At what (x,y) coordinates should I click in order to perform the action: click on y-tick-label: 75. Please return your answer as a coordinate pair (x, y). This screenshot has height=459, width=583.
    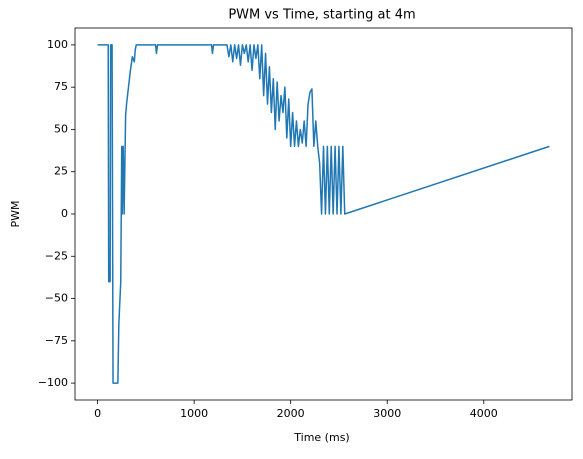
    Looking at the image, I should click on (61, 86).